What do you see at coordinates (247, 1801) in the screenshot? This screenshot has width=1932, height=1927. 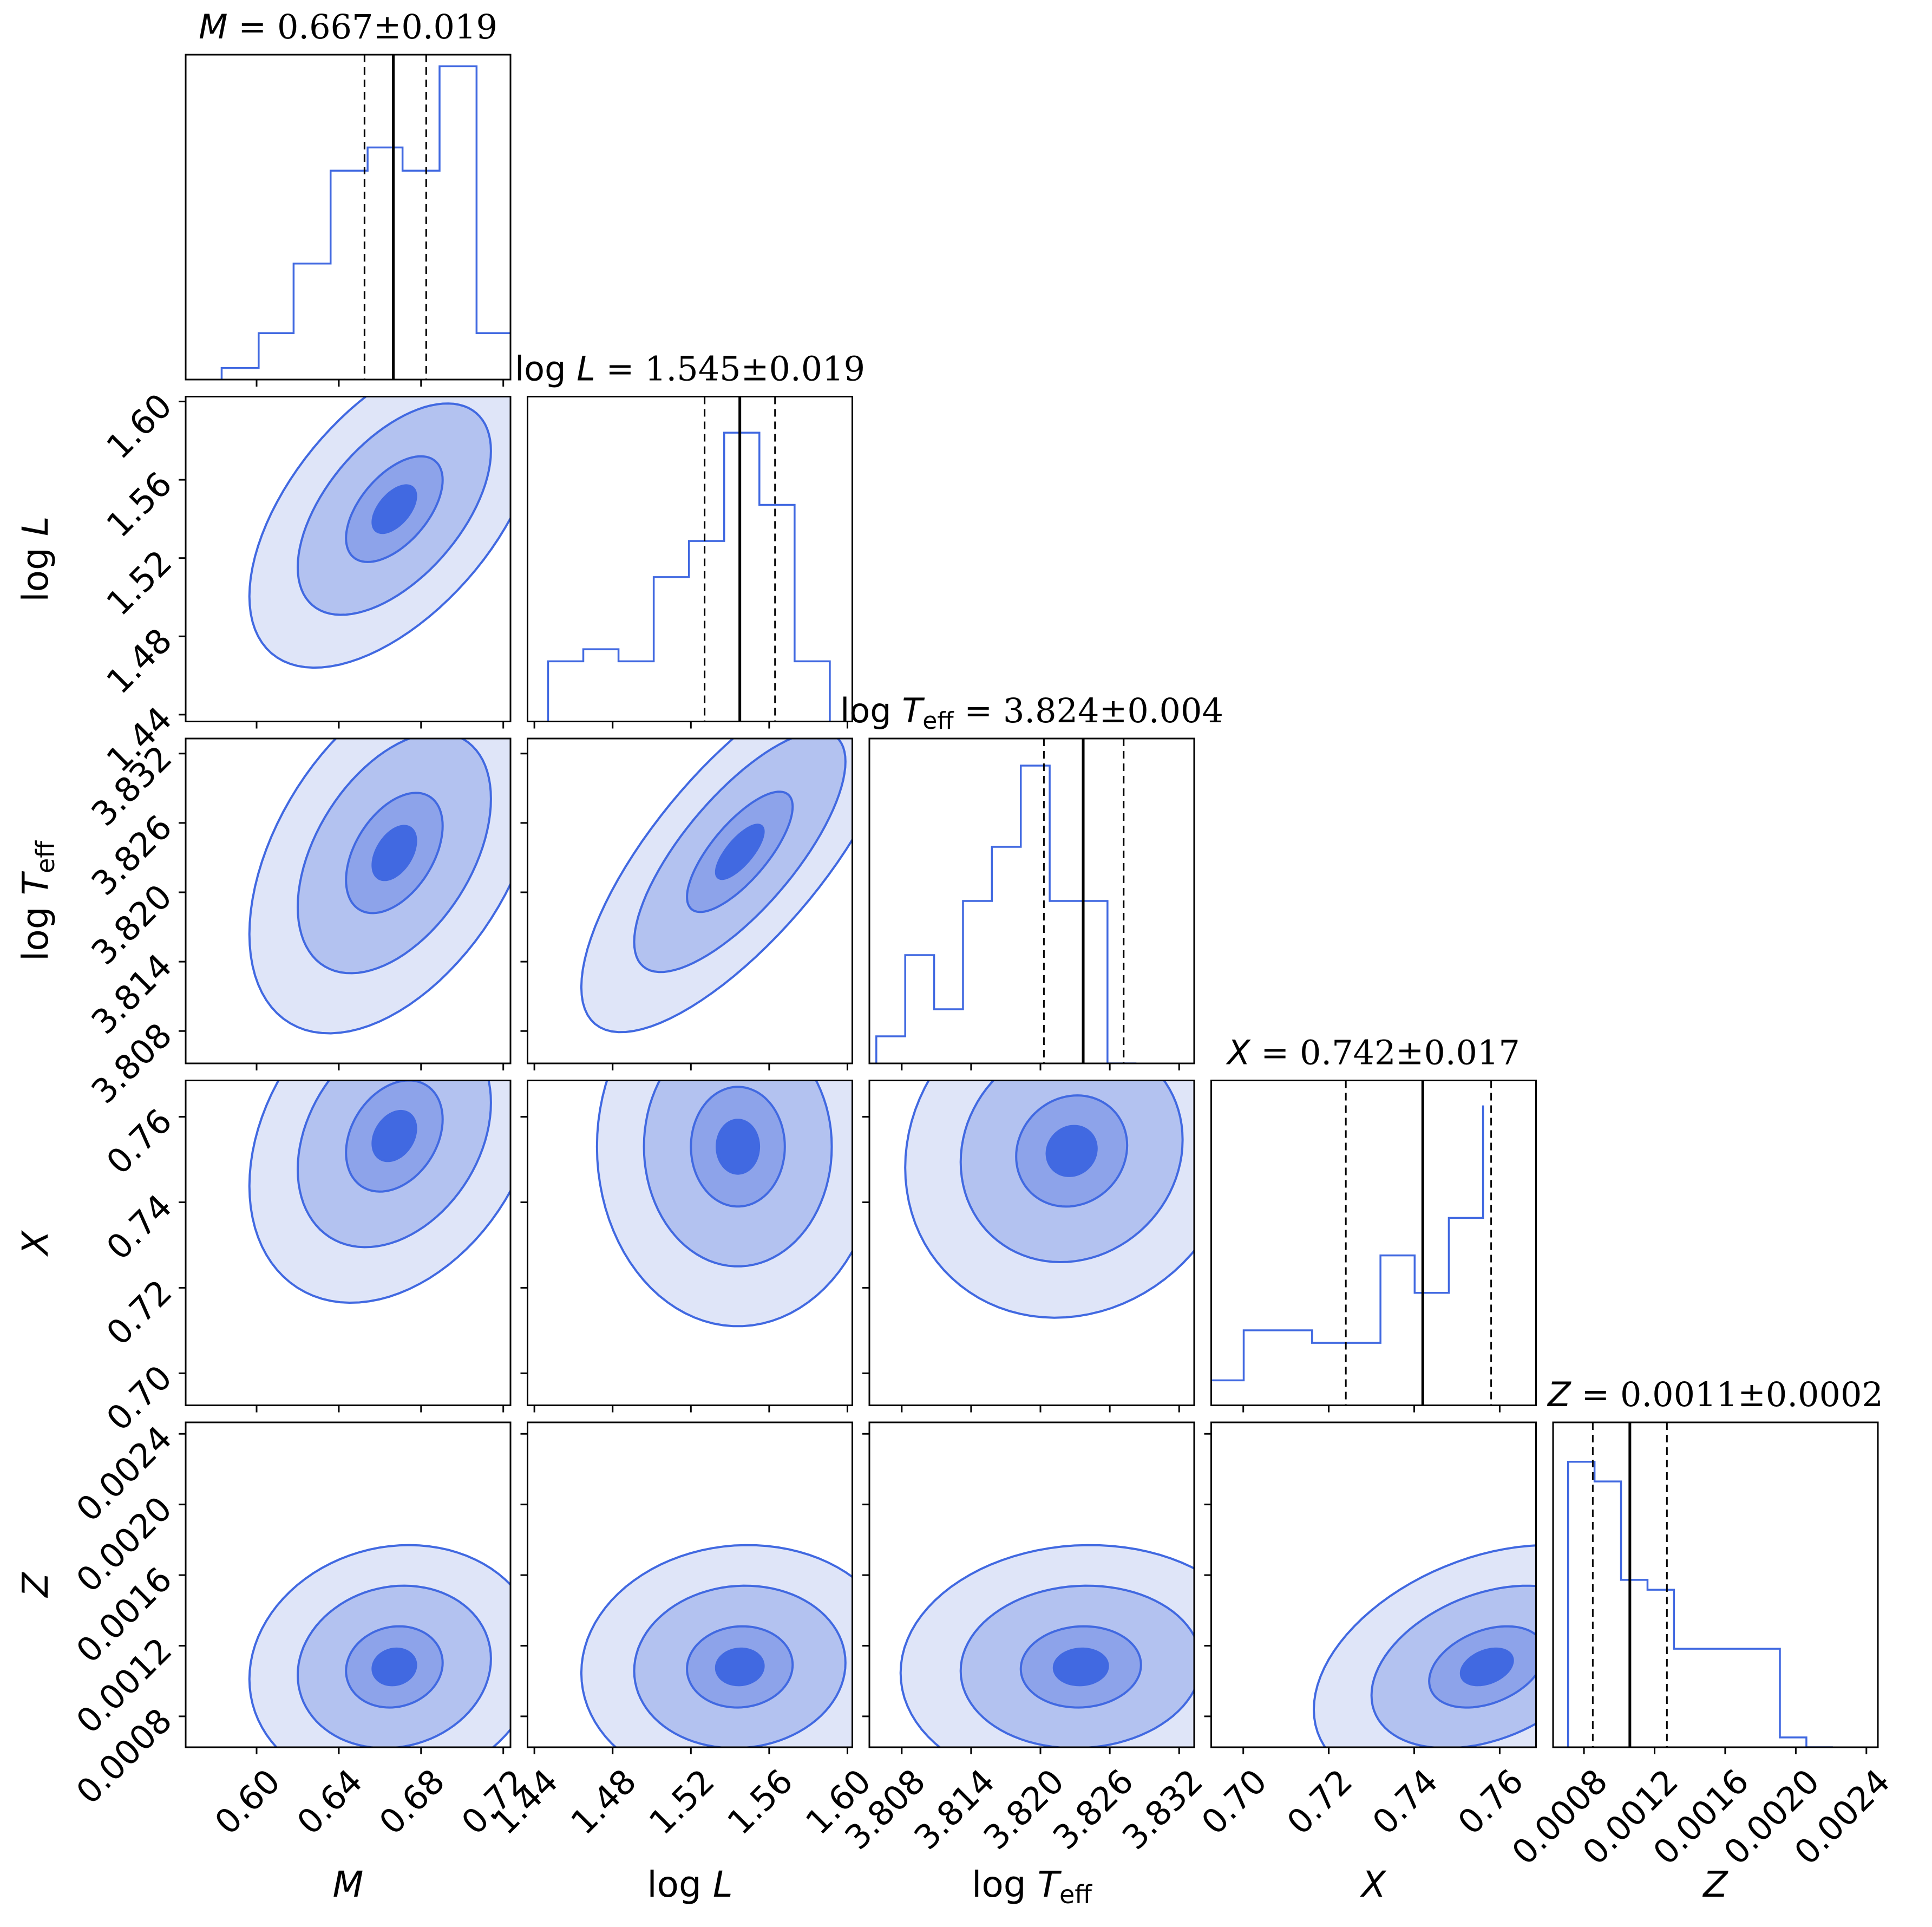 I see `x-tick-label-M: 0.60` at bounding box center [247, 1801].